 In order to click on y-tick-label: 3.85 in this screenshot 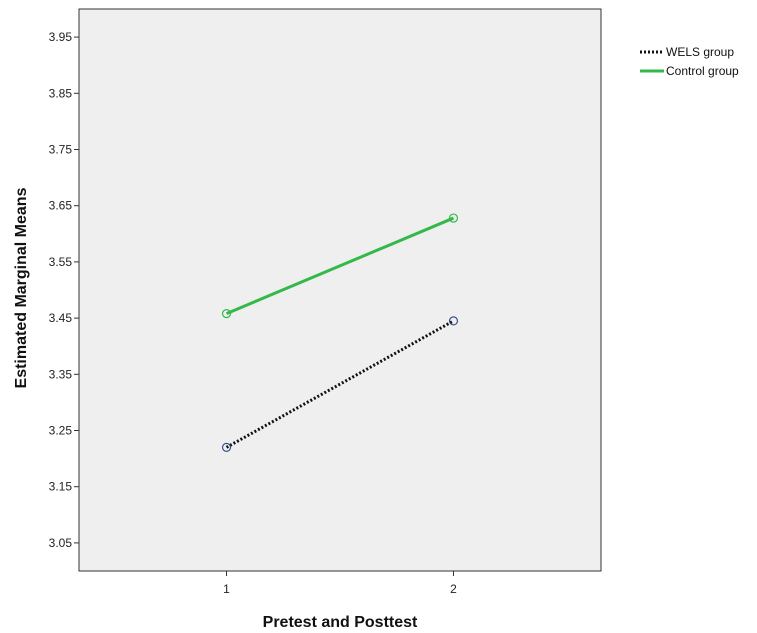, I will do `click(61, 93)`.